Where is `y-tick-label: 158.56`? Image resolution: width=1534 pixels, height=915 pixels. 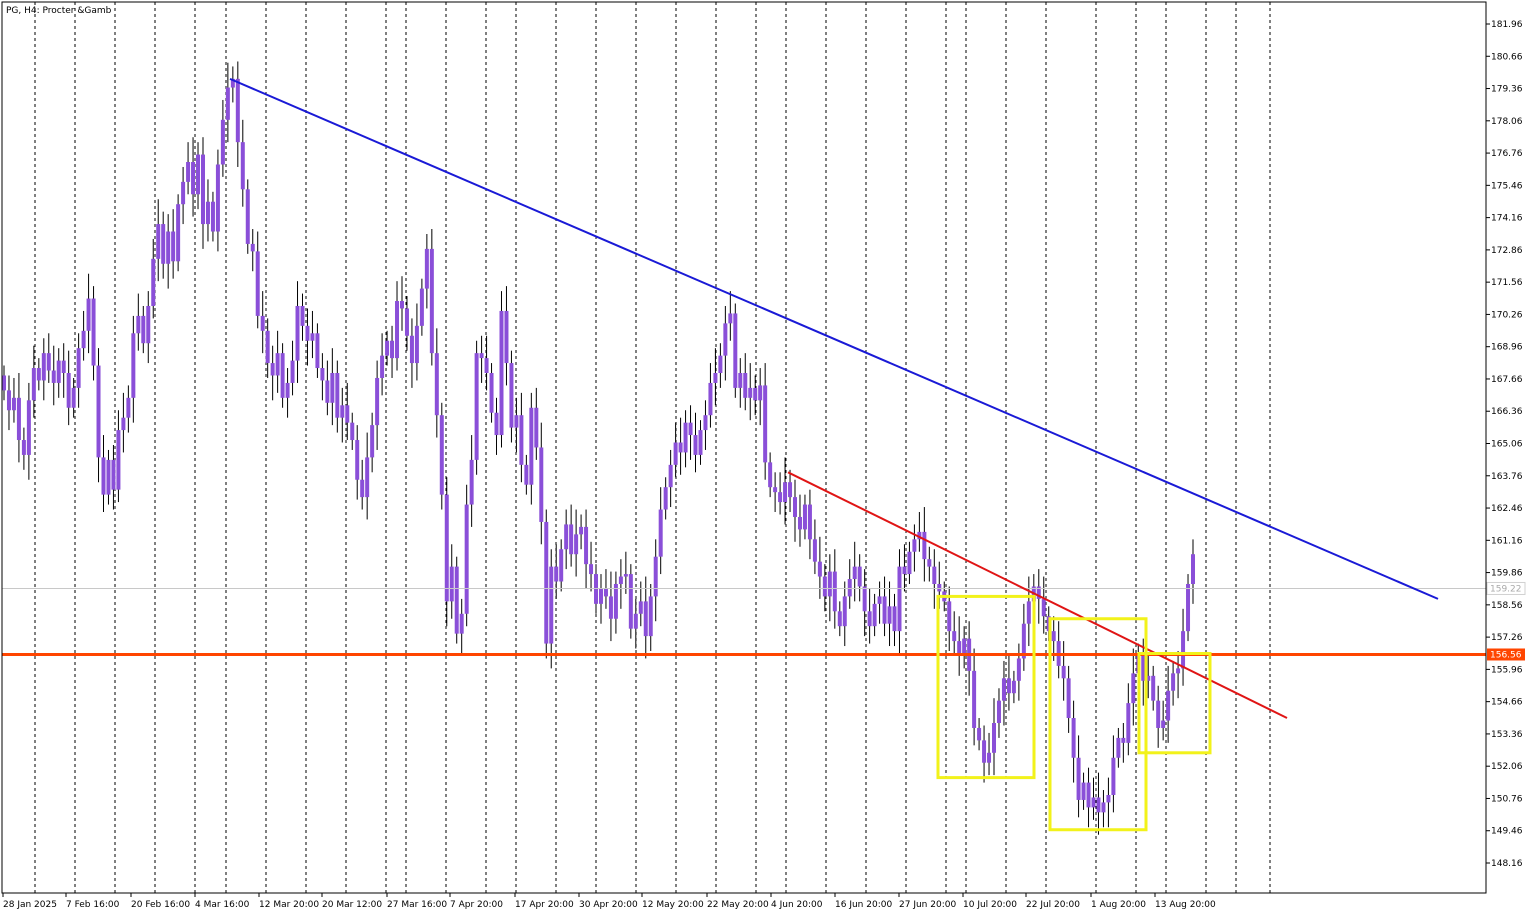 y-tick-label: 158.56 is located at coordinates (1507, 606).